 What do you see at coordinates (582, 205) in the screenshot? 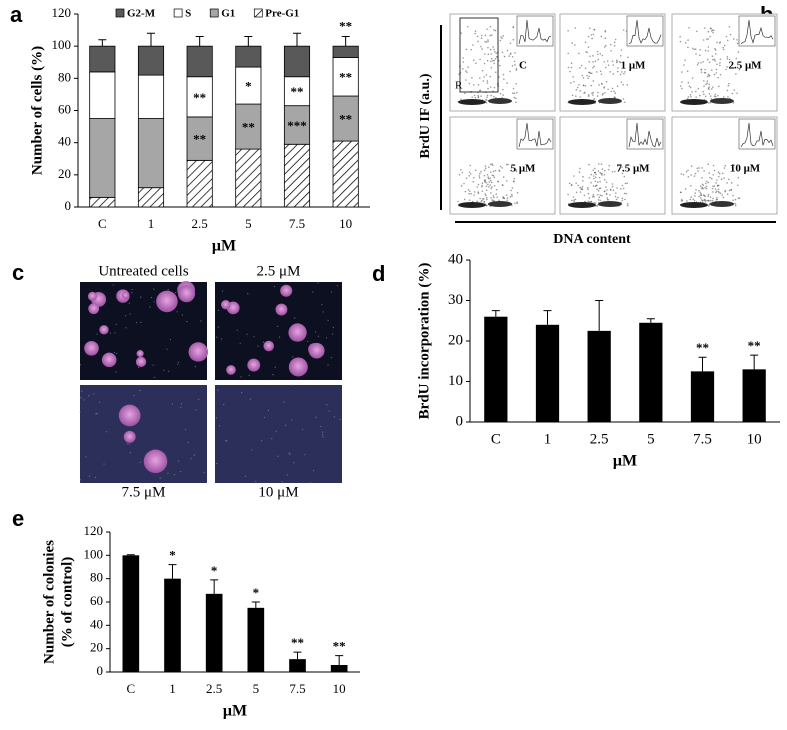
I see `population` at bounding box center [582, 205].